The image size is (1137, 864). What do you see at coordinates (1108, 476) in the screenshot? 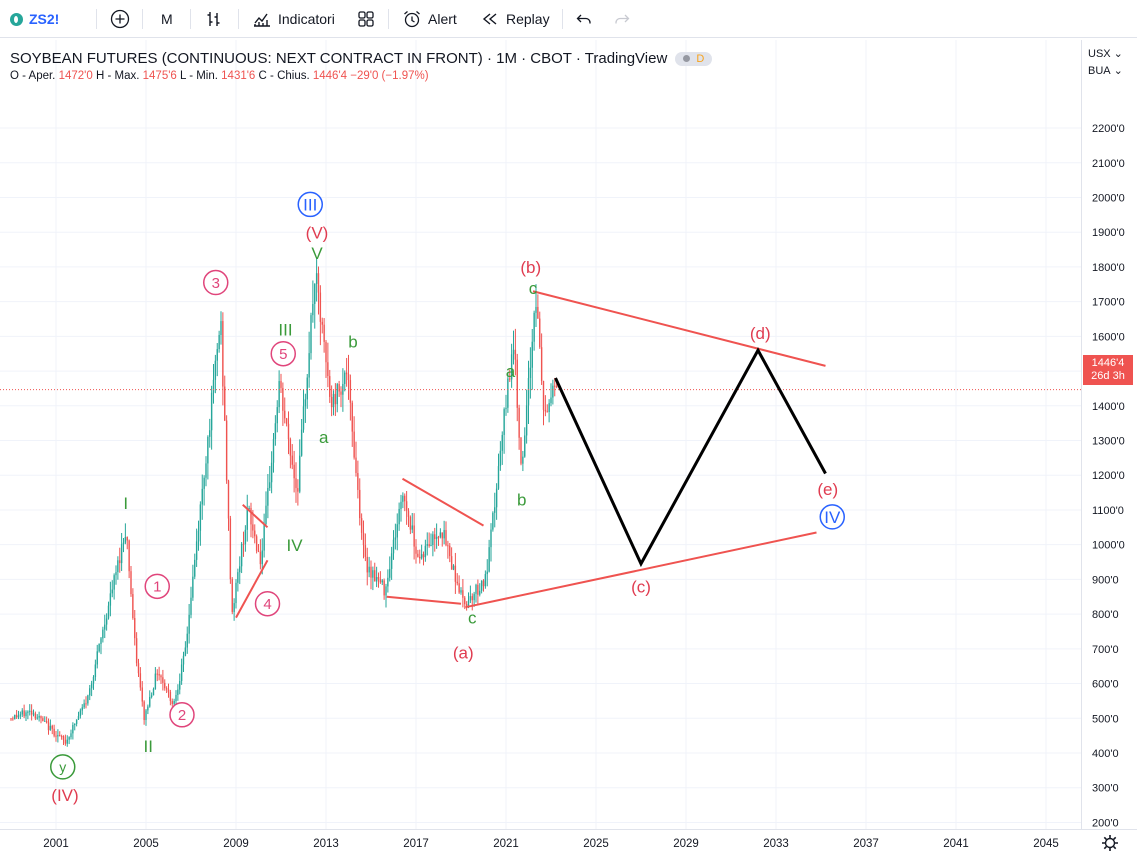
I see `price-tick-label: 1200'0` at bounding box center [1108, 476].